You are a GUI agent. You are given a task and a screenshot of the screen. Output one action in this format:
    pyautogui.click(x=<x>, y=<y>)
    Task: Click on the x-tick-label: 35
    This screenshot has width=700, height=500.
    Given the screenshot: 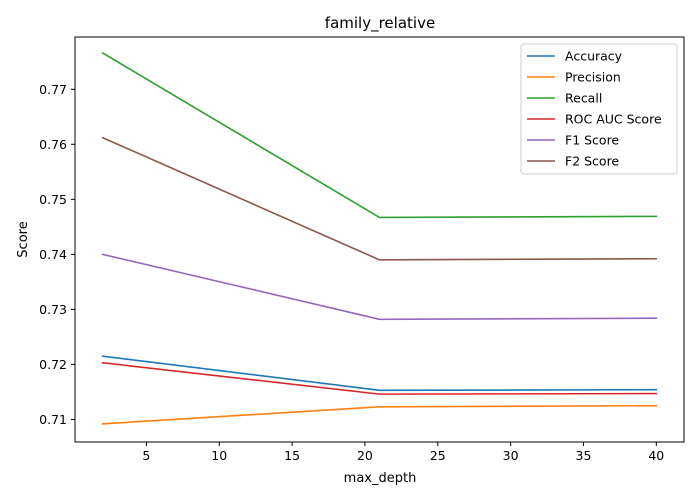 What is the action you would take?
    pyautogui.click(x=584, y=455)
    